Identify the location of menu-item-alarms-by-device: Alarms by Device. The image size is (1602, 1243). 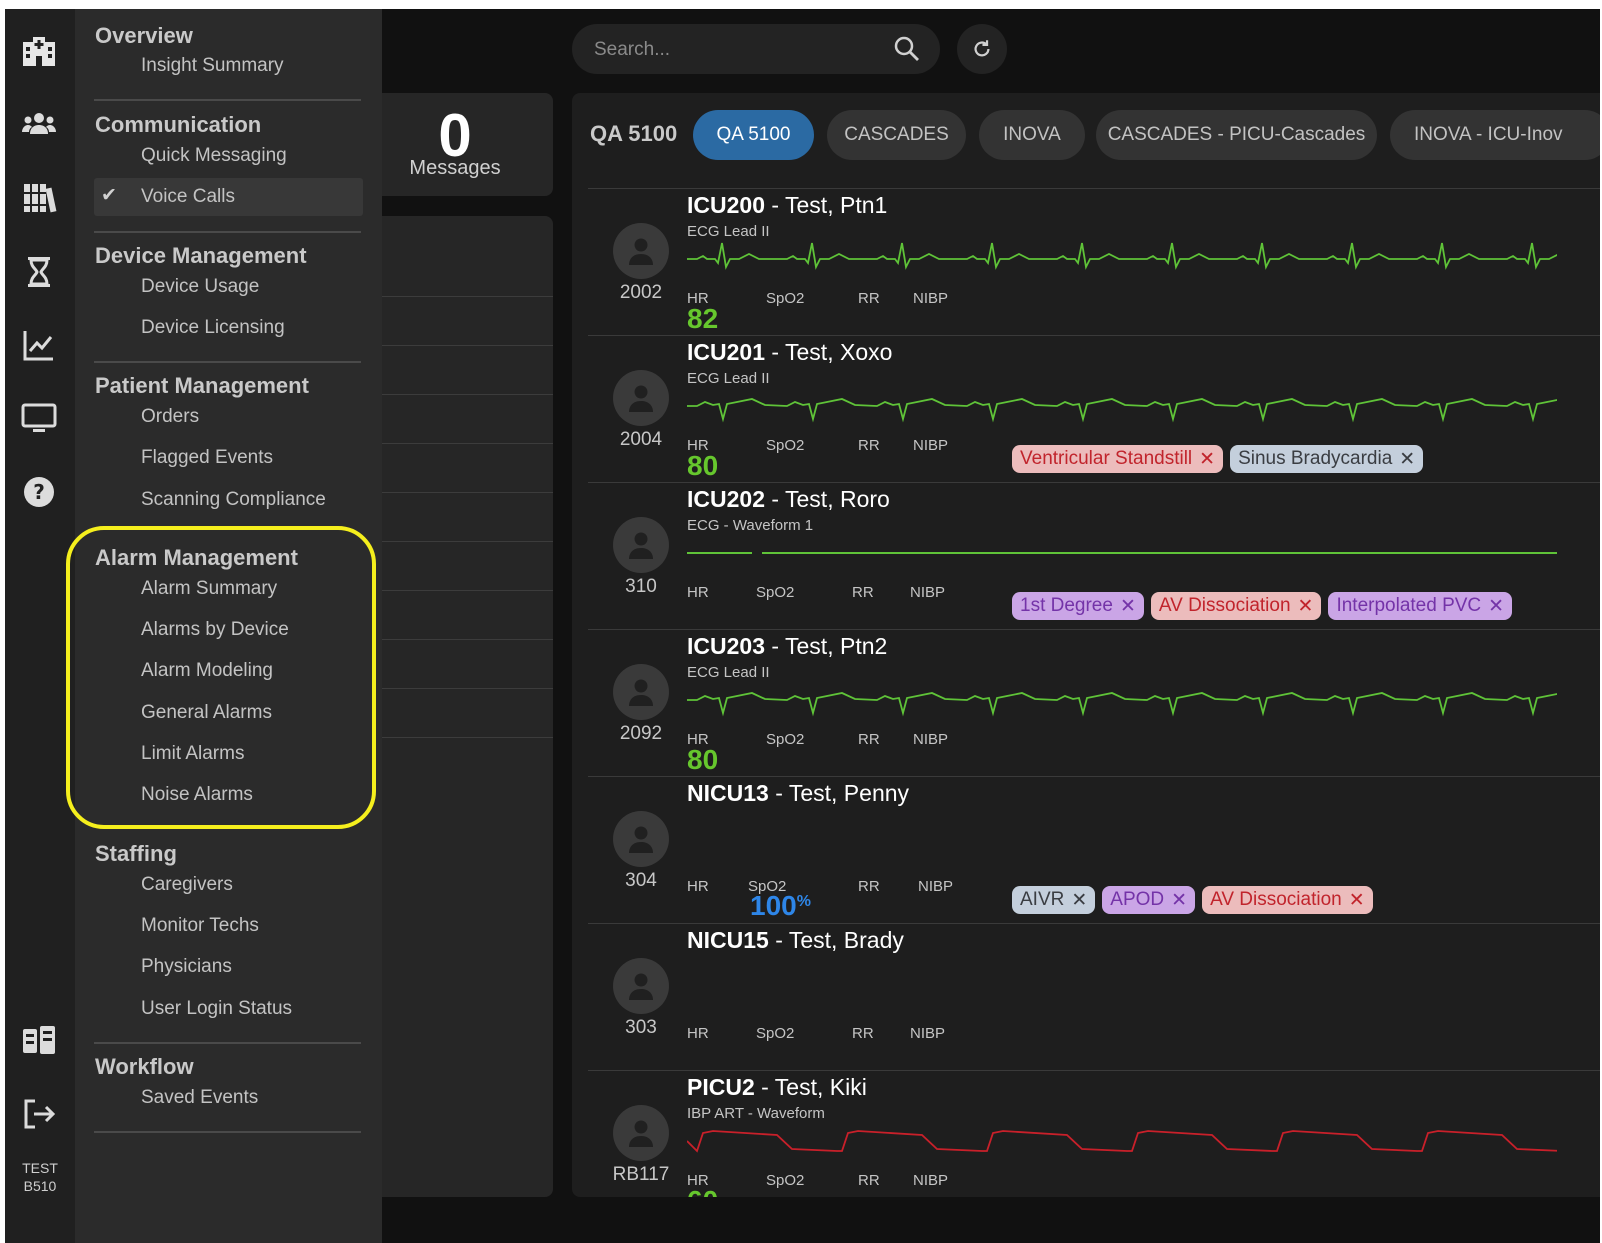
(215, 629).